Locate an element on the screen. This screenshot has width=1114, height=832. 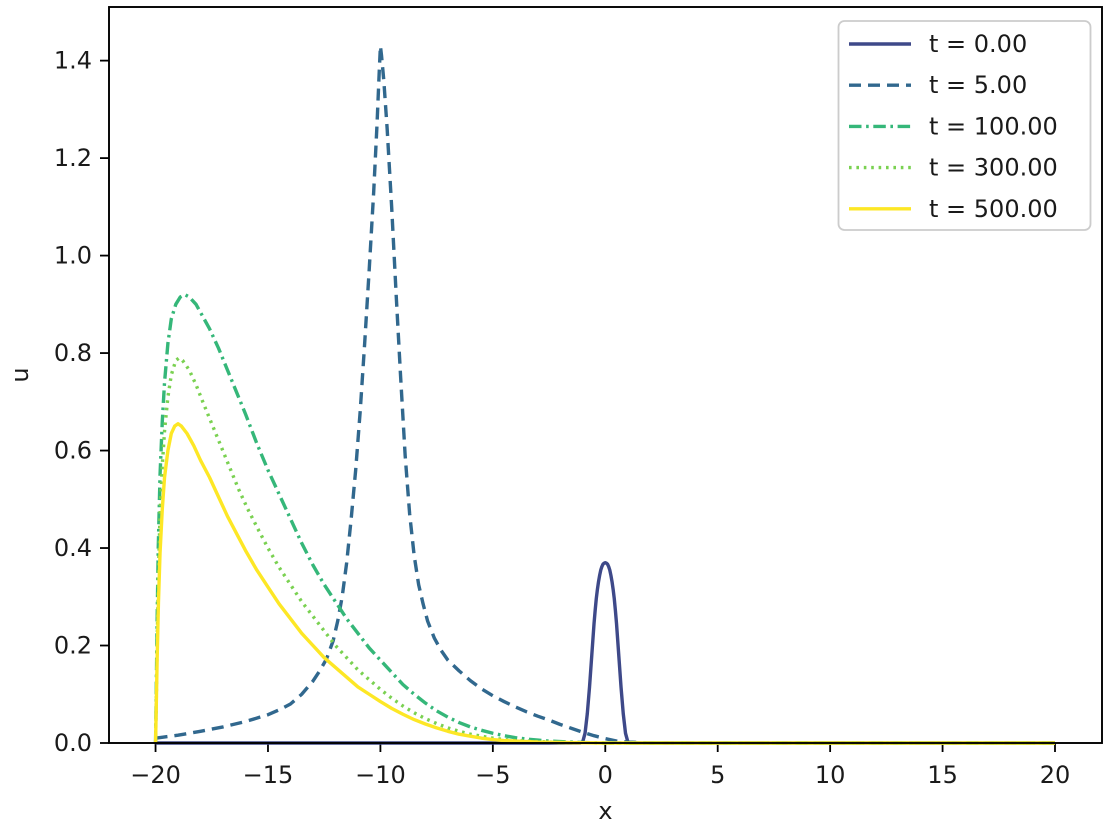
y-axis-tick-label: 0.8 is located at coordinates (73, 353).